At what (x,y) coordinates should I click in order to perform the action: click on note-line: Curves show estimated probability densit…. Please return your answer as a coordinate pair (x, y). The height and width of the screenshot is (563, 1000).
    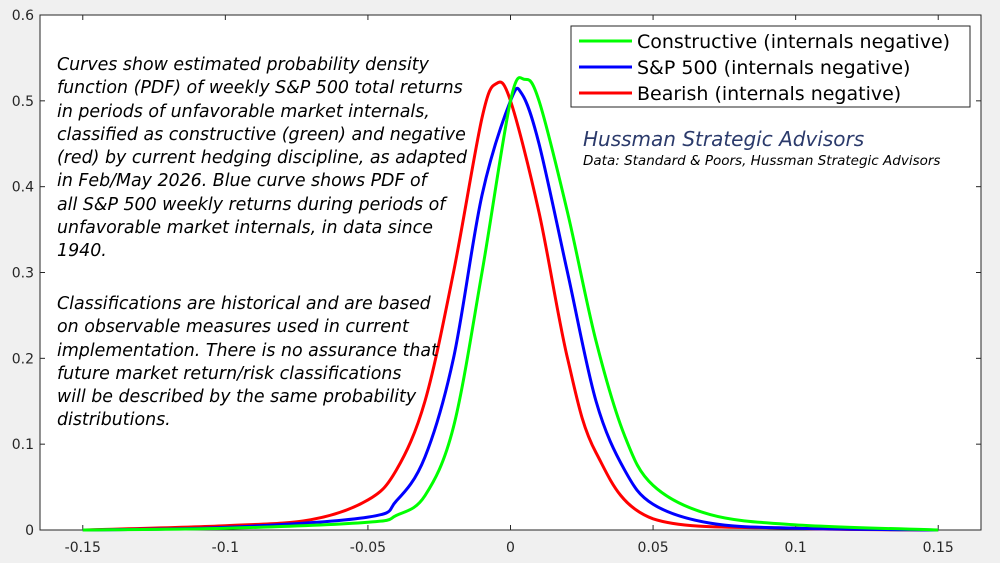
    Looking at the image, I should click on (243, 65).